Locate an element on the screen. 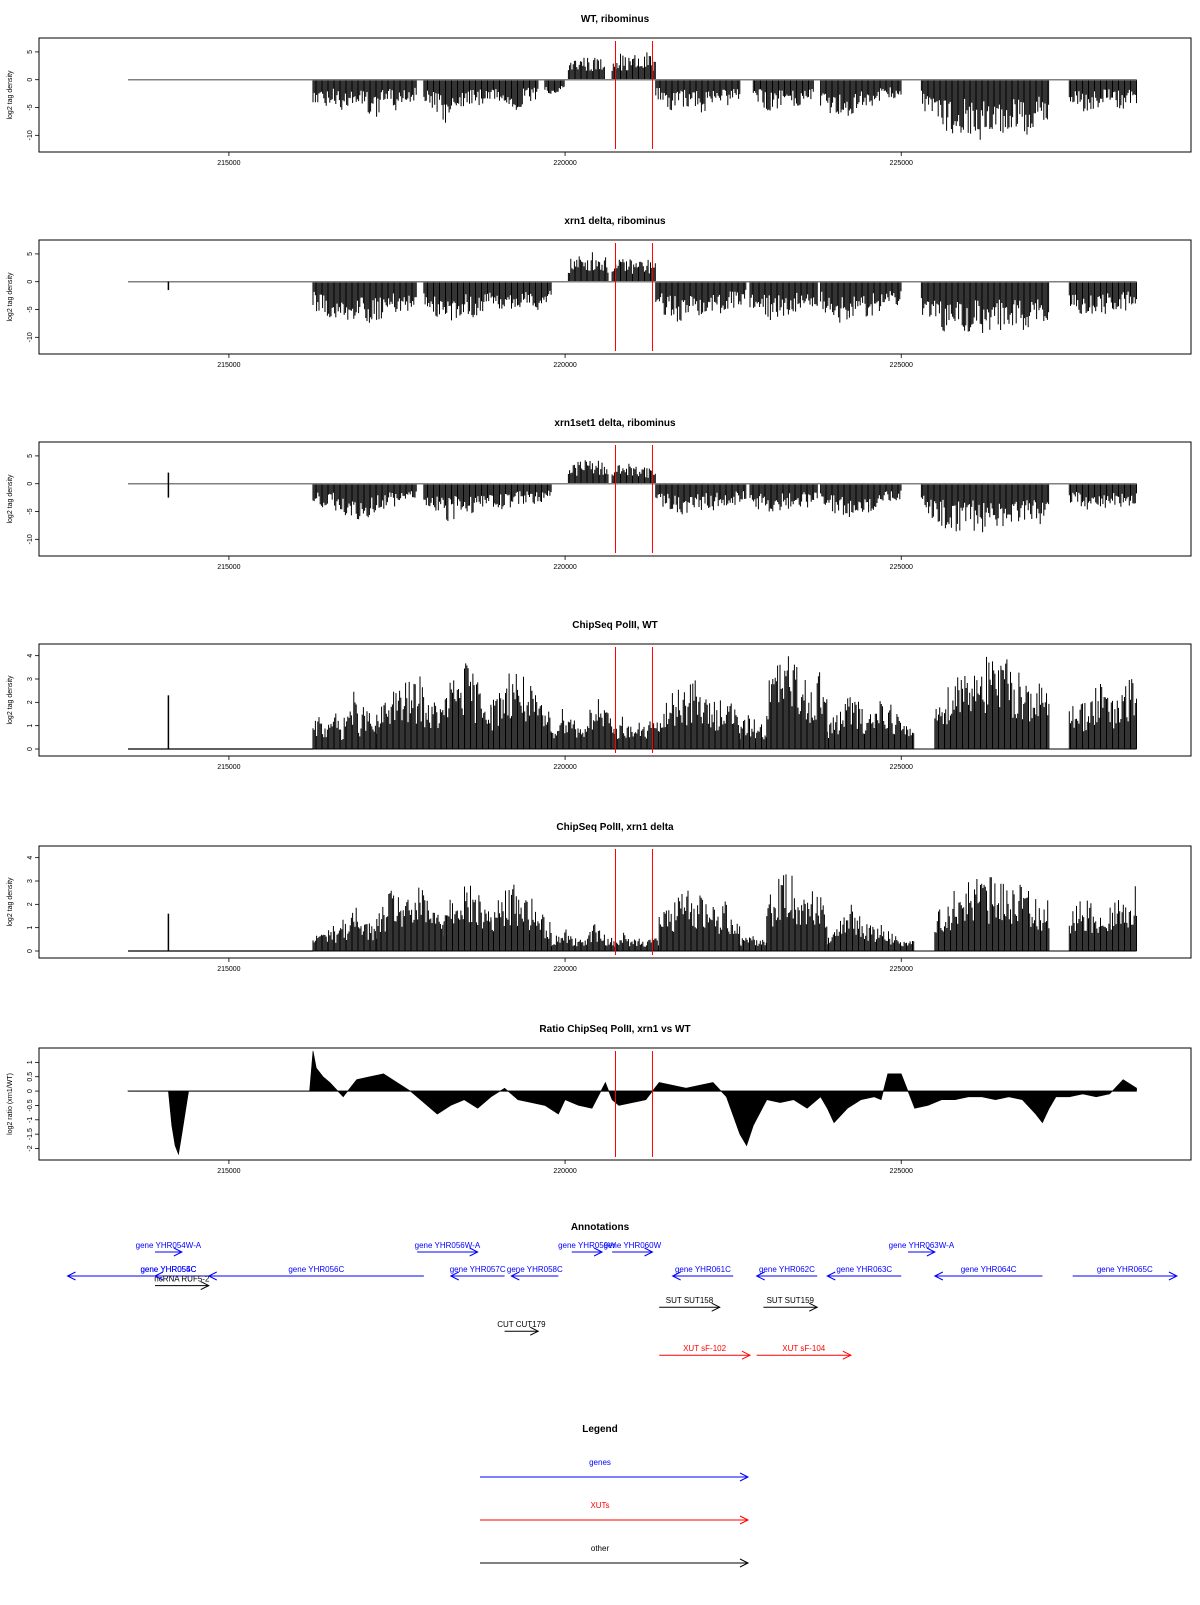 This screenshot has height=1605, width=1200. feature-label: gene YHR056W-A is located at coordinates (448, 1245).